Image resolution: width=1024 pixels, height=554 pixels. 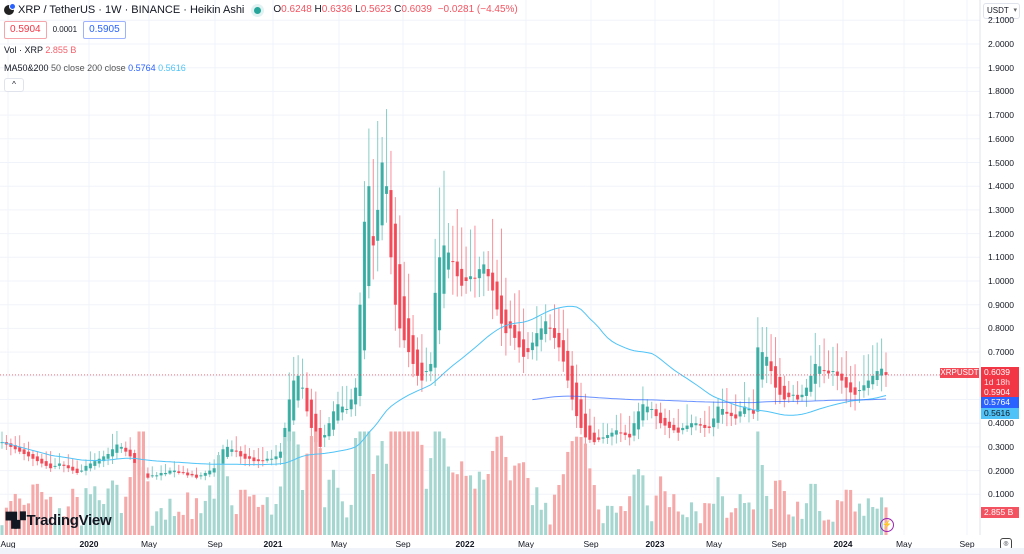 What do you see at coordinates (14, 85) in the screenshot?
I see `collapse-legend-button: ^` at bounding box center [14, 85].